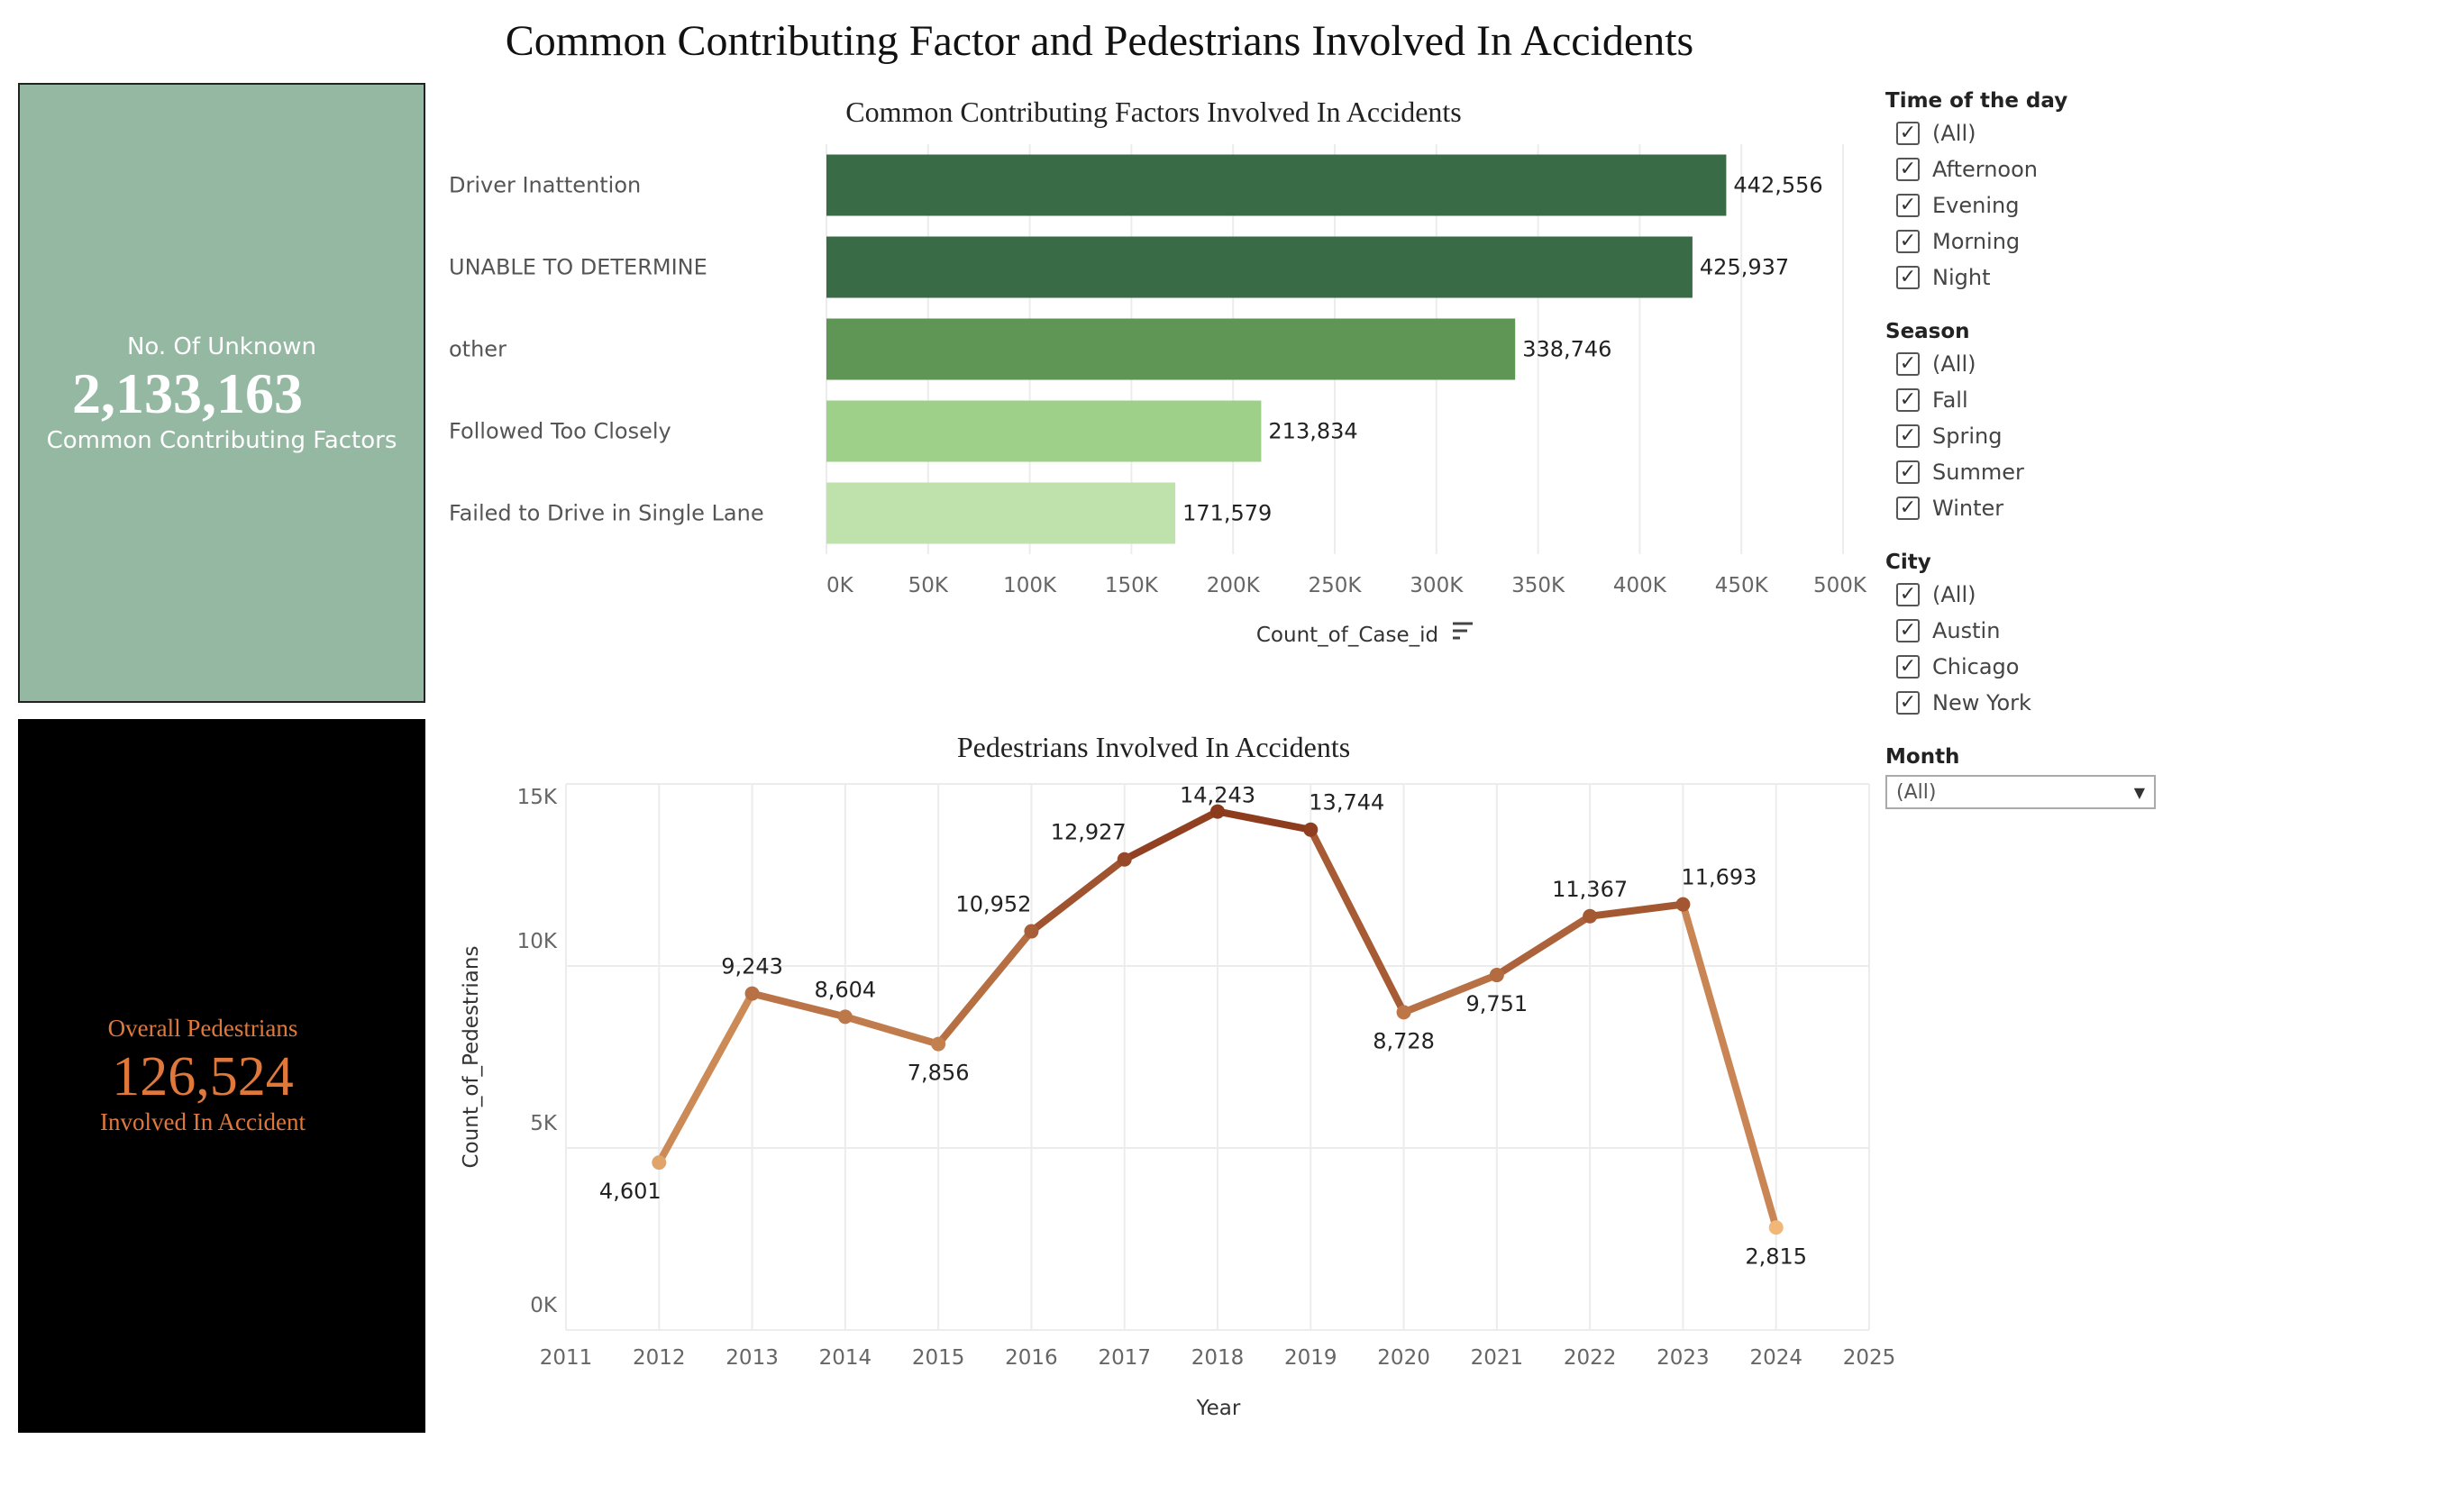 The height and width of the screenshot is (1485, 2464). What do you see at coordinates (221, 440) in the screenshot?
I see `kpi-unknown-sublabel: Common Contributing Factors` at bounding box center [221, 440].